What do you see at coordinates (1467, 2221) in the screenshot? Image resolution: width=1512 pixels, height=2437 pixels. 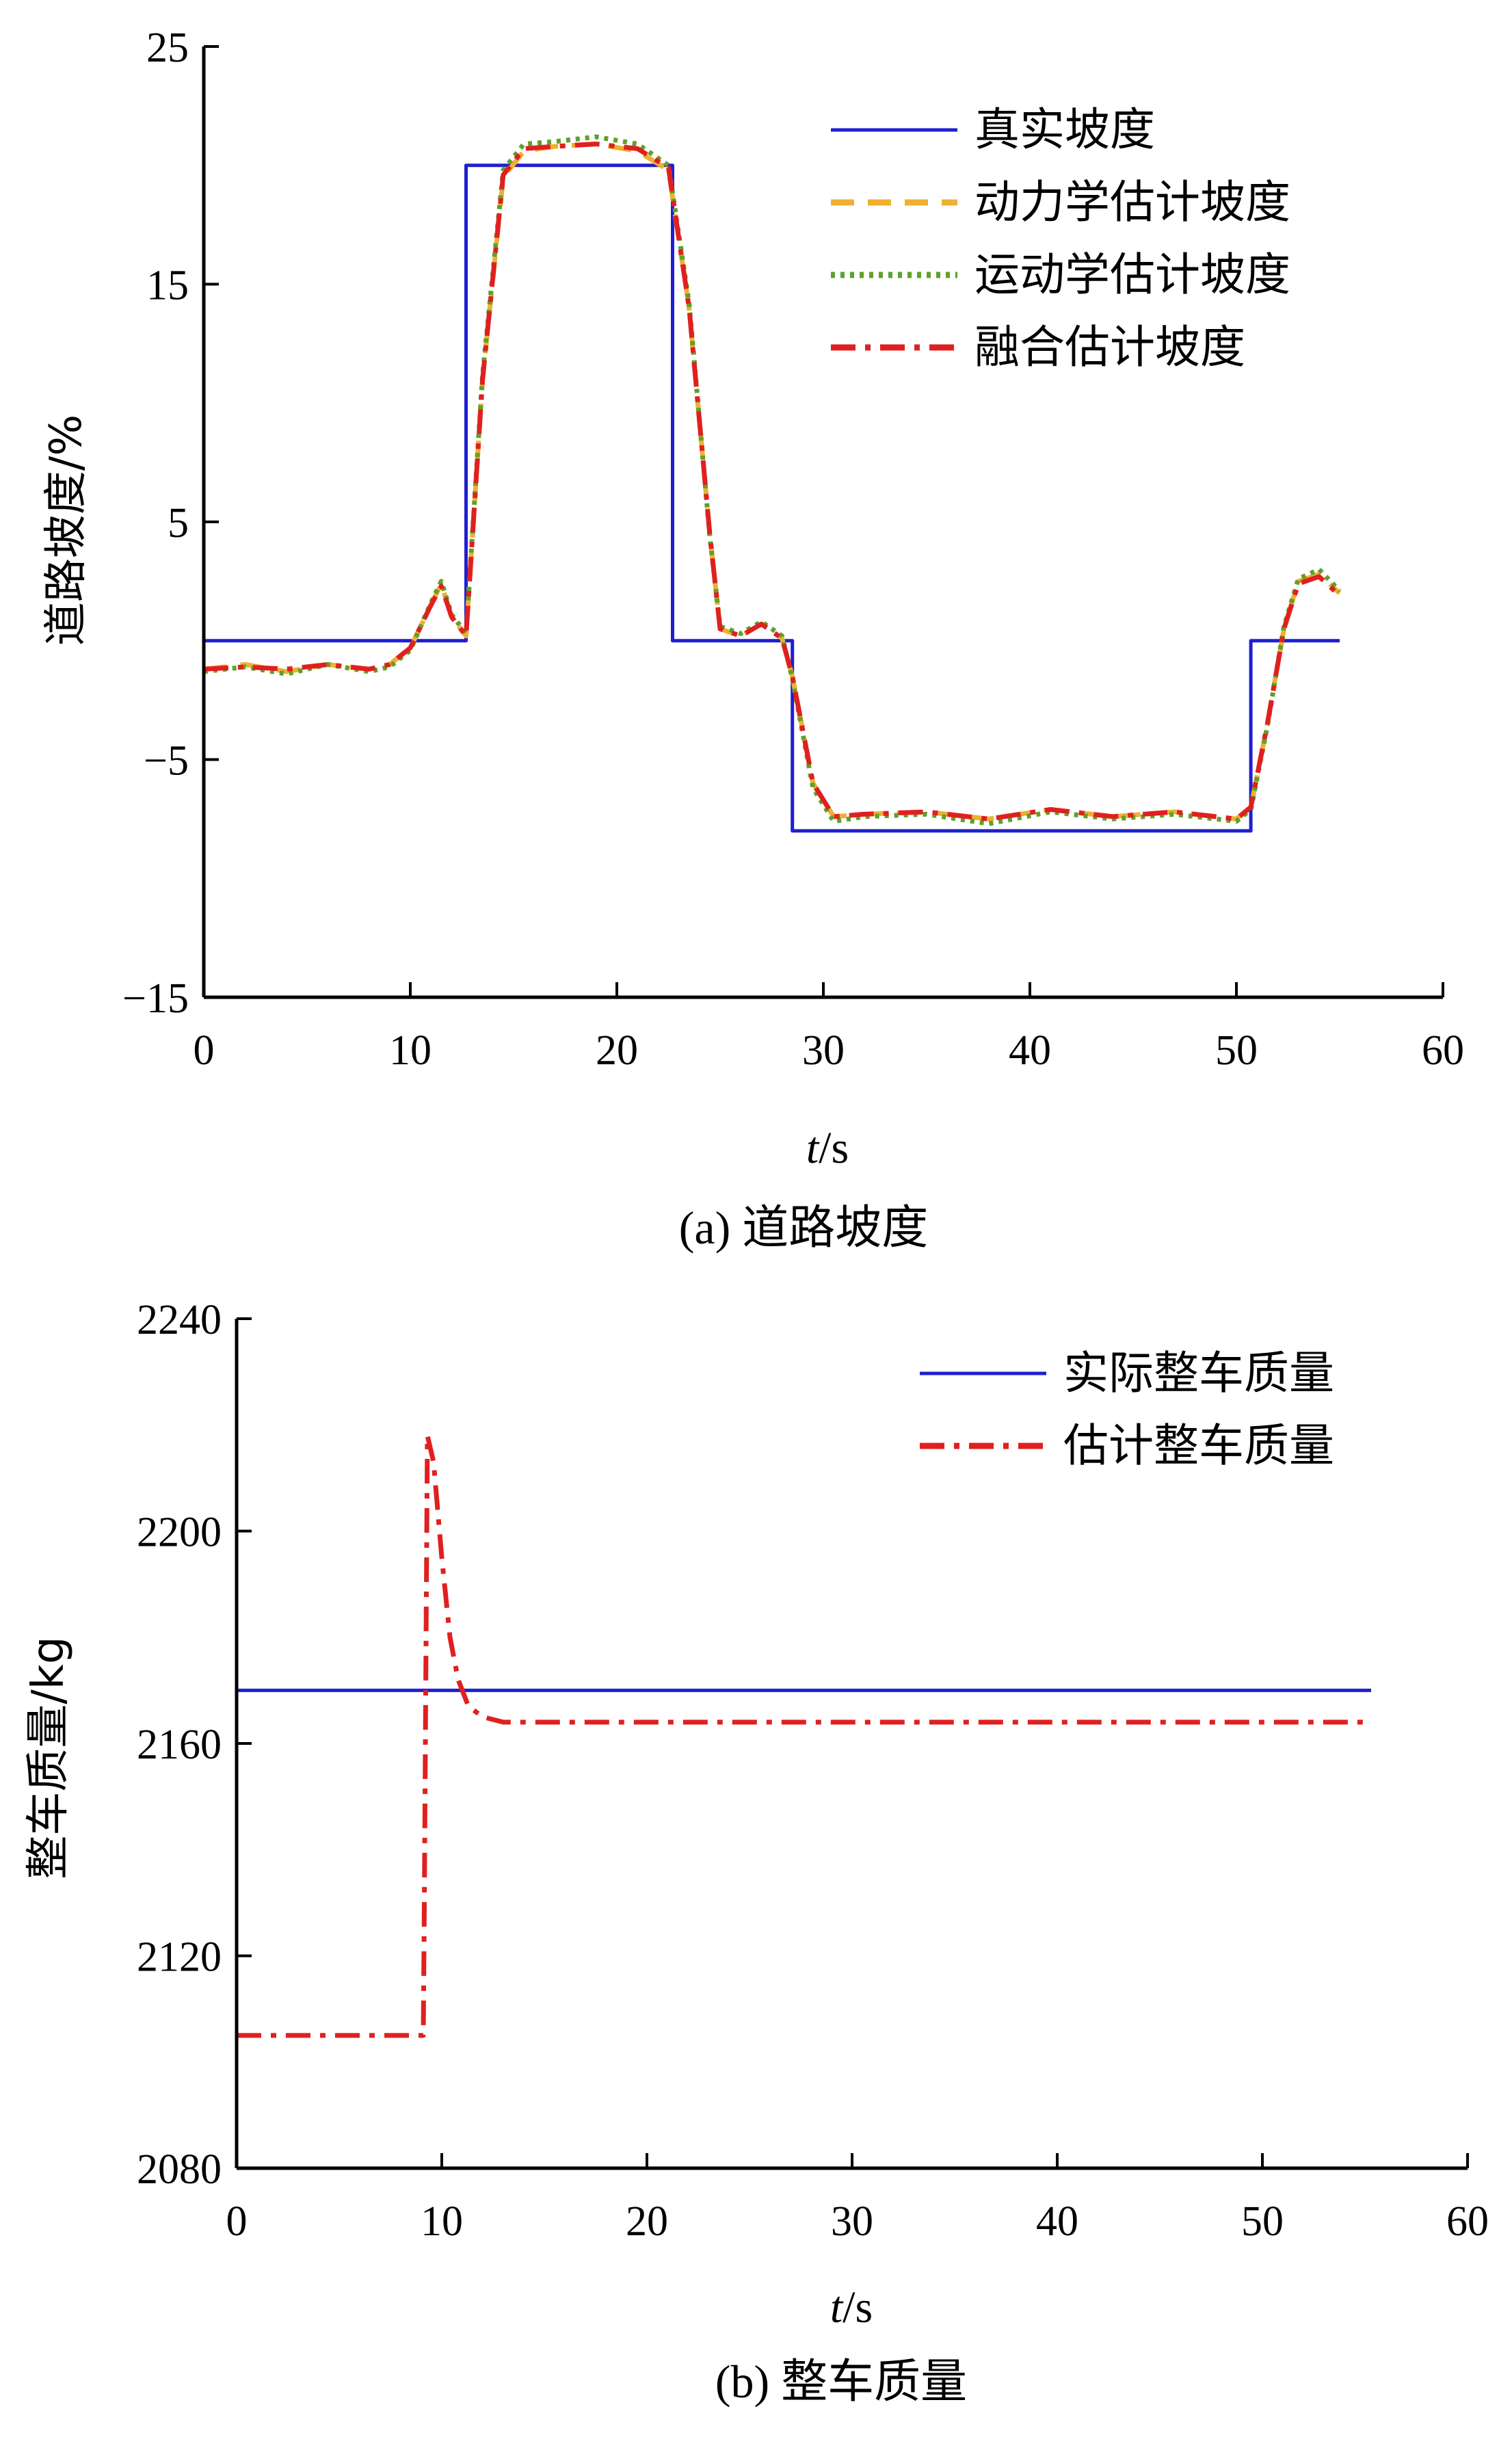 I see `vehicle-mass-x-tick-label: 60` at bounding box center [1467, 2221].